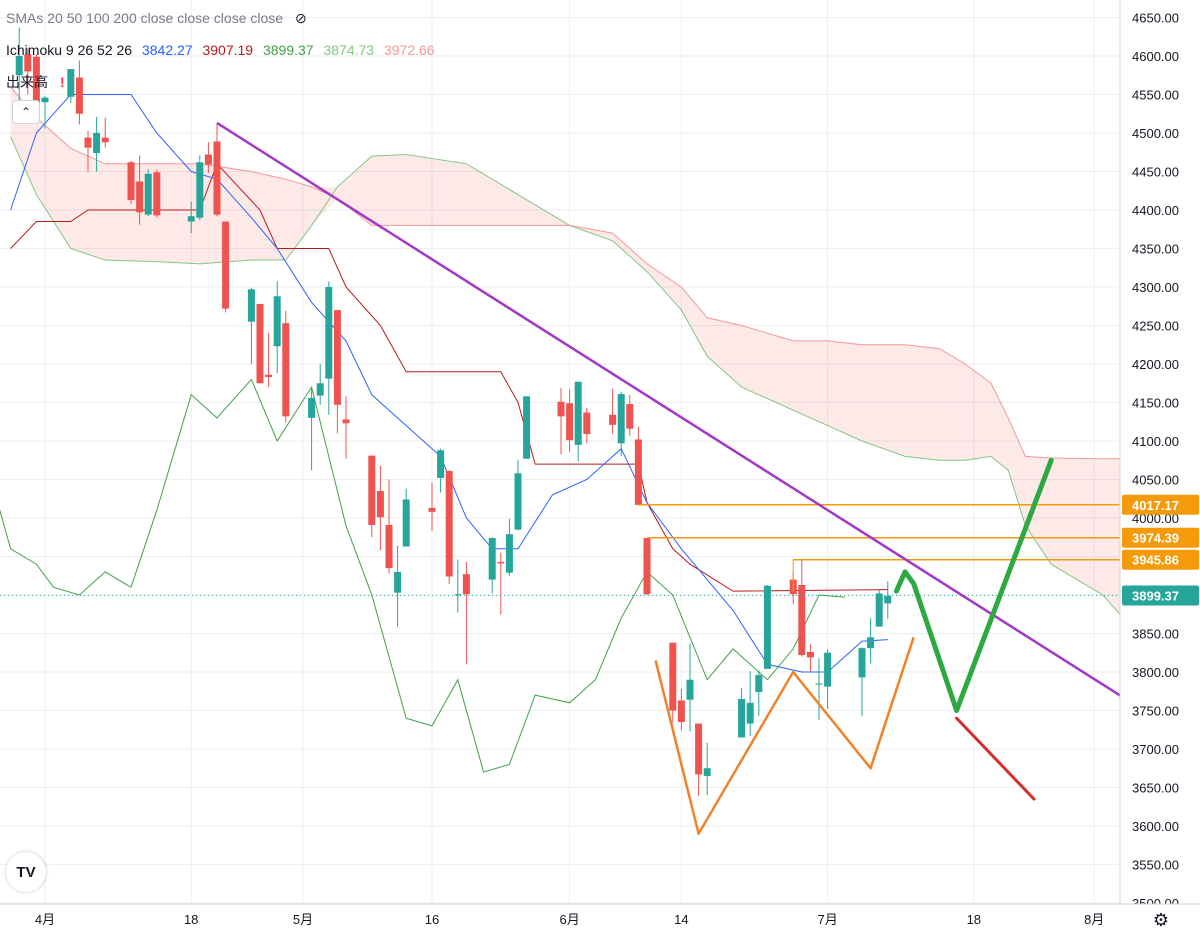 This screenshot has width=1200, height=936. I want to click on price-label-badge: 3899.37, so click(1160, 595).